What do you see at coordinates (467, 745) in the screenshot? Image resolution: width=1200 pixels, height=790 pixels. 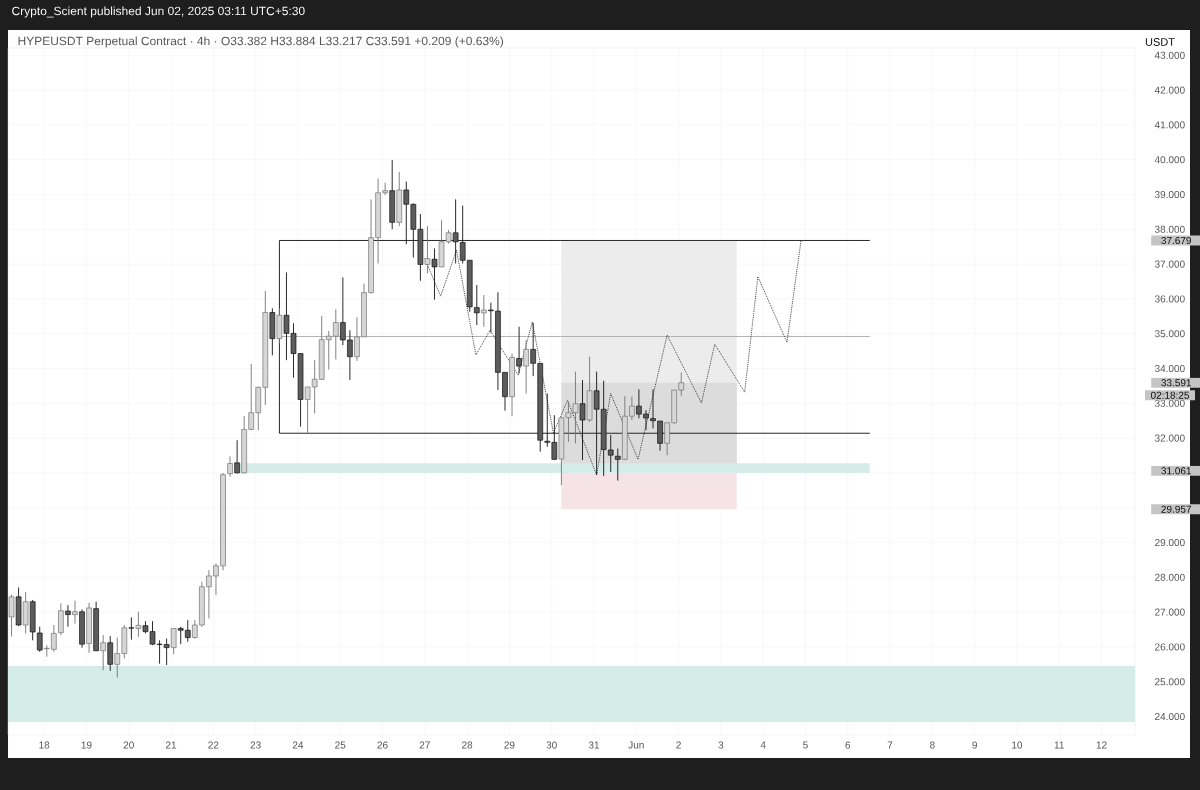 I see `x-tick-label: 28` at bounding box center [467, 745].